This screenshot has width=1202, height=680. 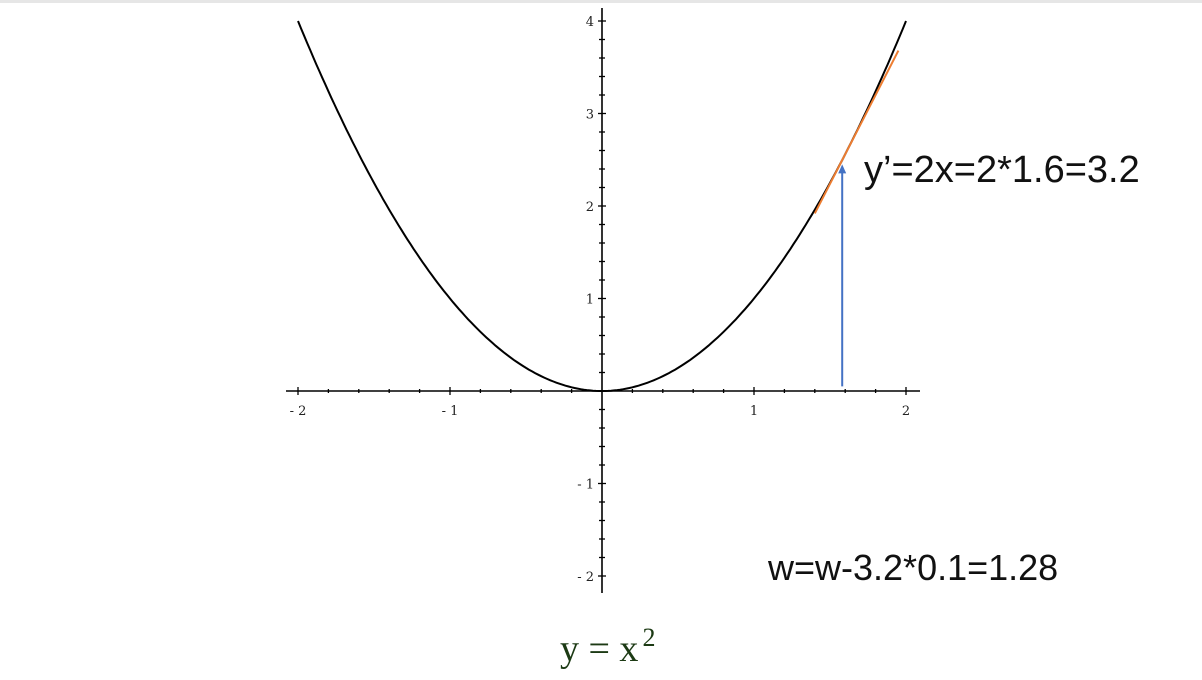 I want to click on weight-update-annotation: w=w-3.2*0.1=1.28, so click(x=913, y=567).